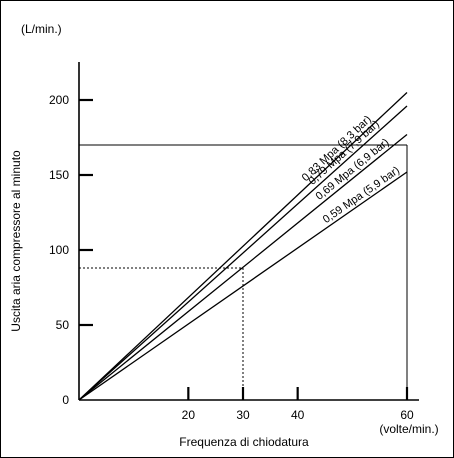  I want to click on y-unit-label: (L/min.), so click(41, 29).